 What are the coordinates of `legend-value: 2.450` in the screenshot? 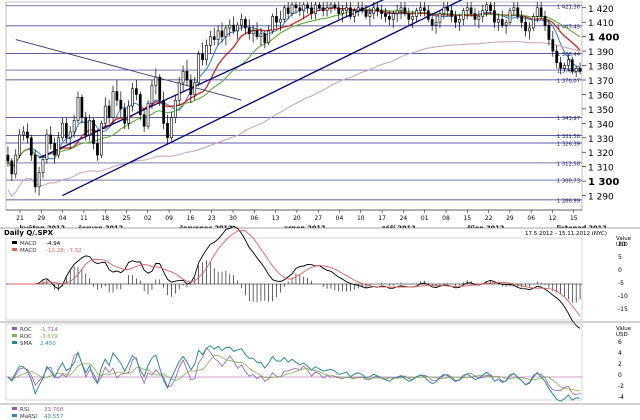 It's located at (48, 344).